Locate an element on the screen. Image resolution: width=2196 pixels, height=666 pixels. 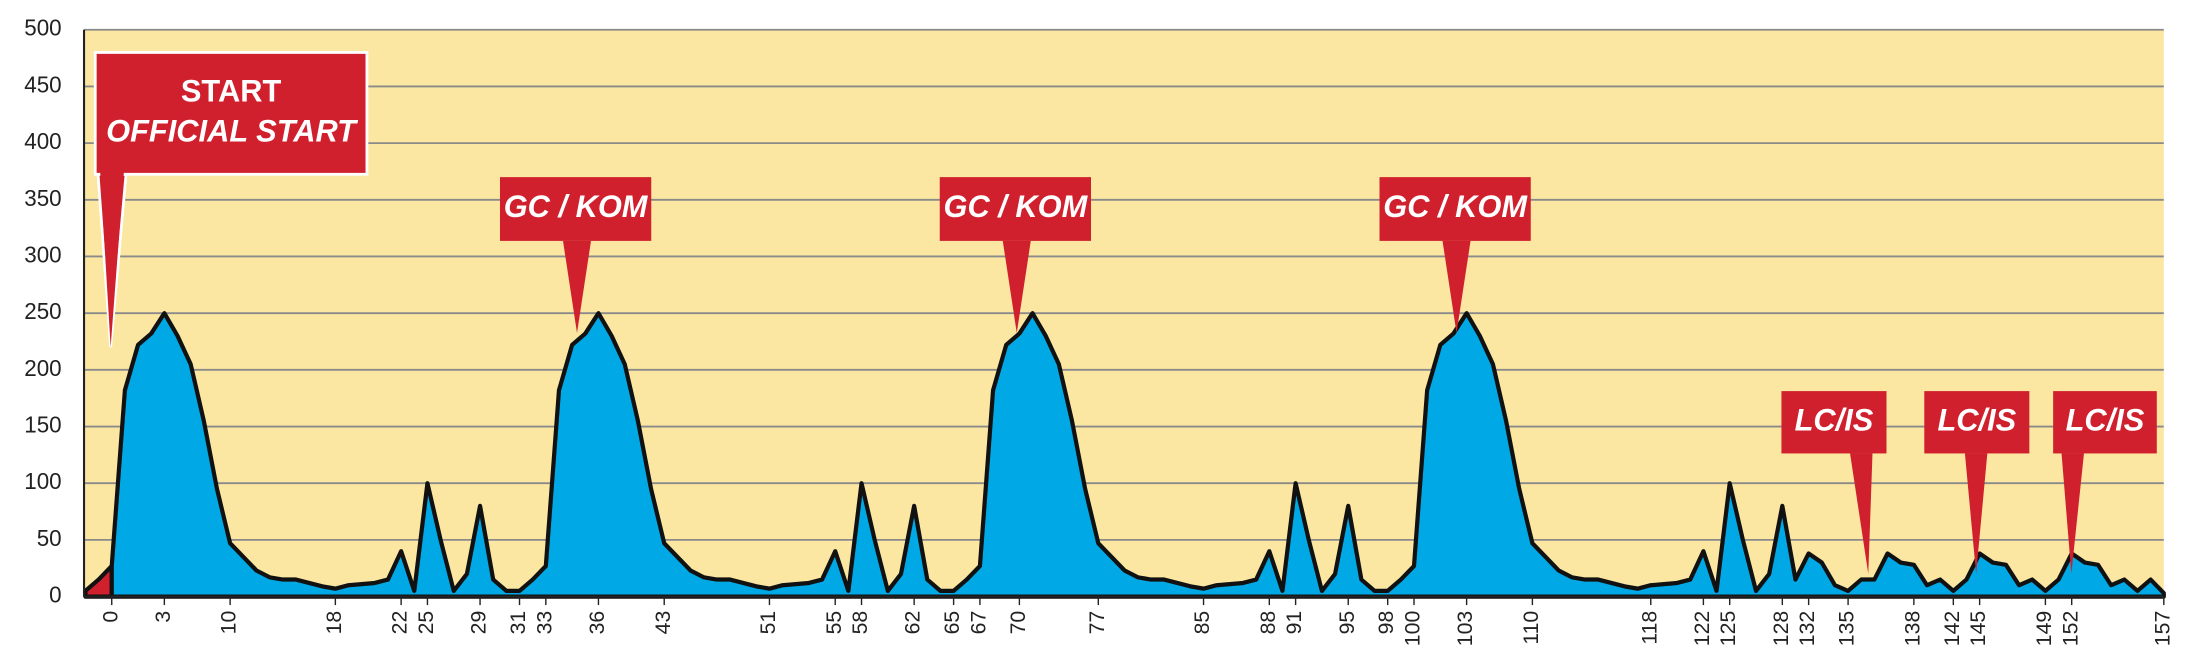
x-tick-label: 55 is located at coordinates (834, 623).